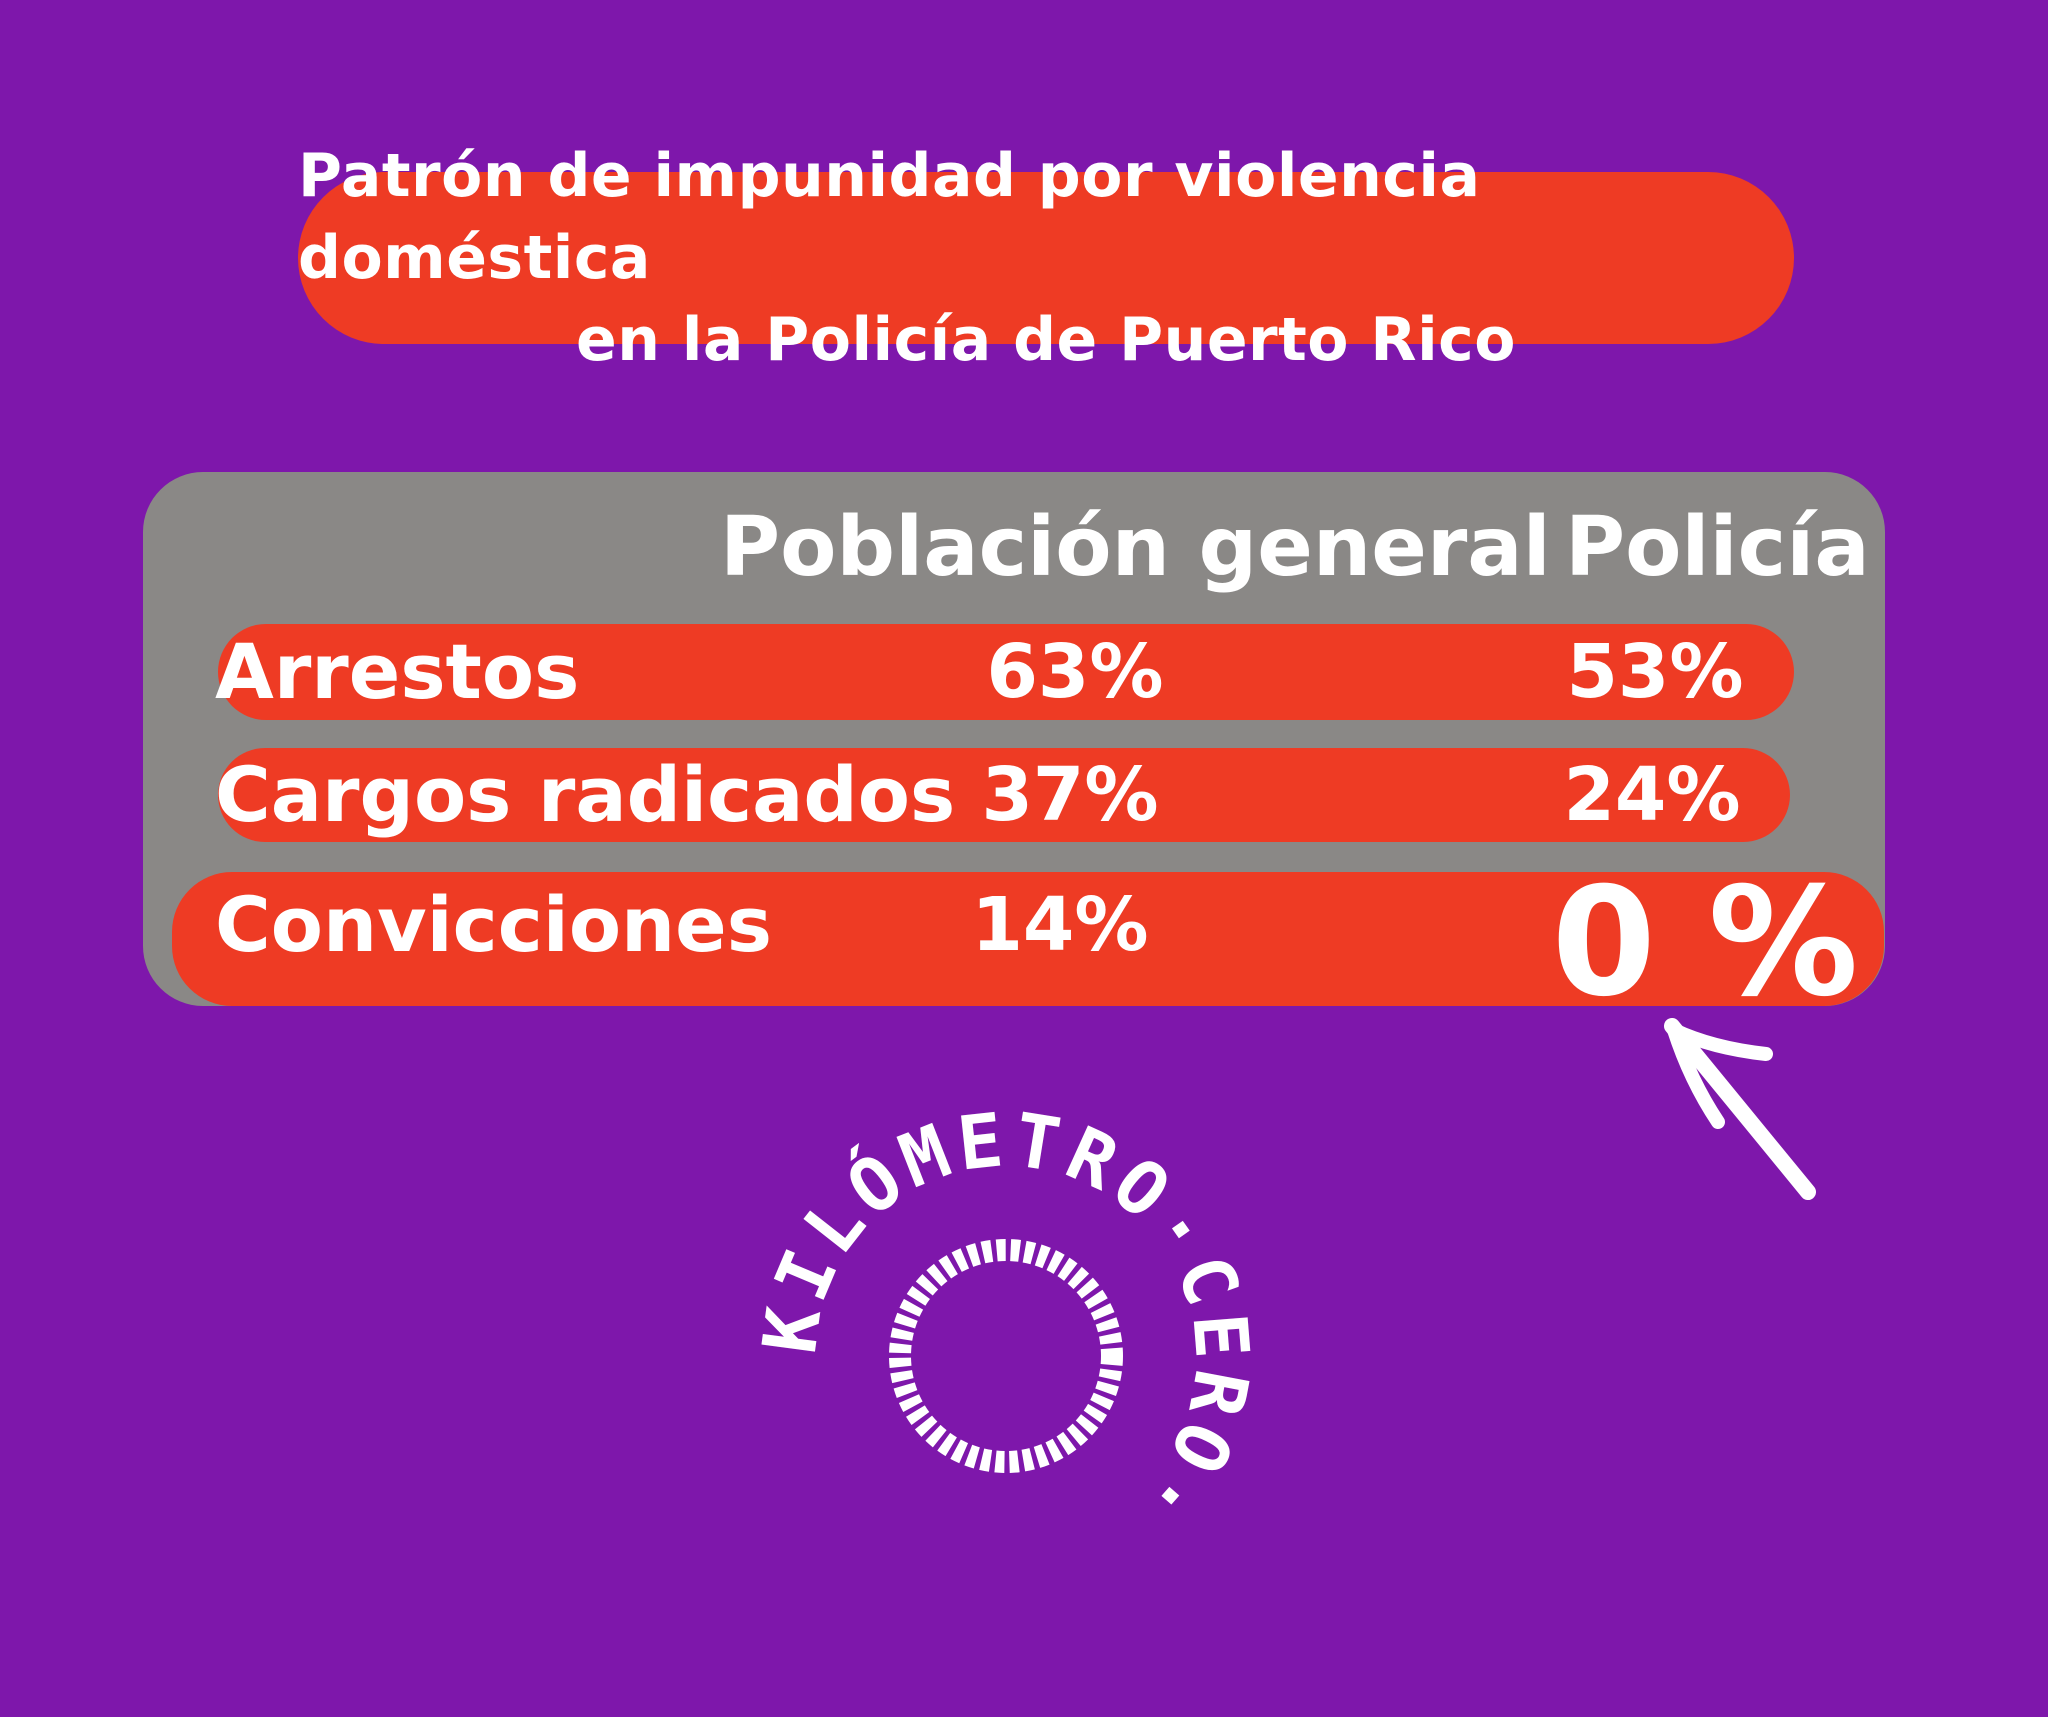 This screenshot has height=1717, width=2048. I want to click on hand-drawn-arrow-icon, so click(1740, 1109).